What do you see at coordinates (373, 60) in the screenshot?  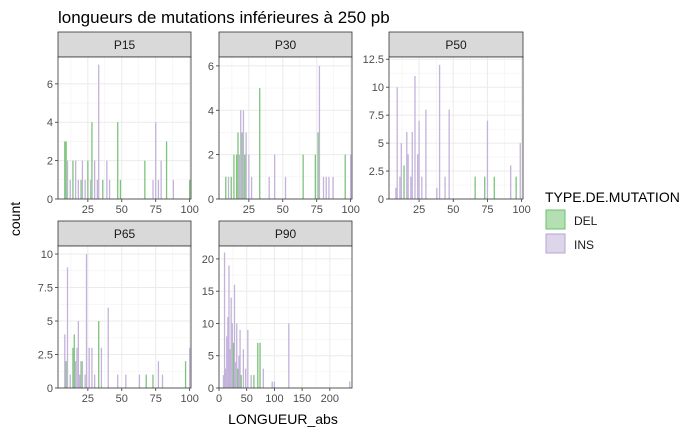 I see `y-tick-label: 12.5` at bounding box center [373, 60].